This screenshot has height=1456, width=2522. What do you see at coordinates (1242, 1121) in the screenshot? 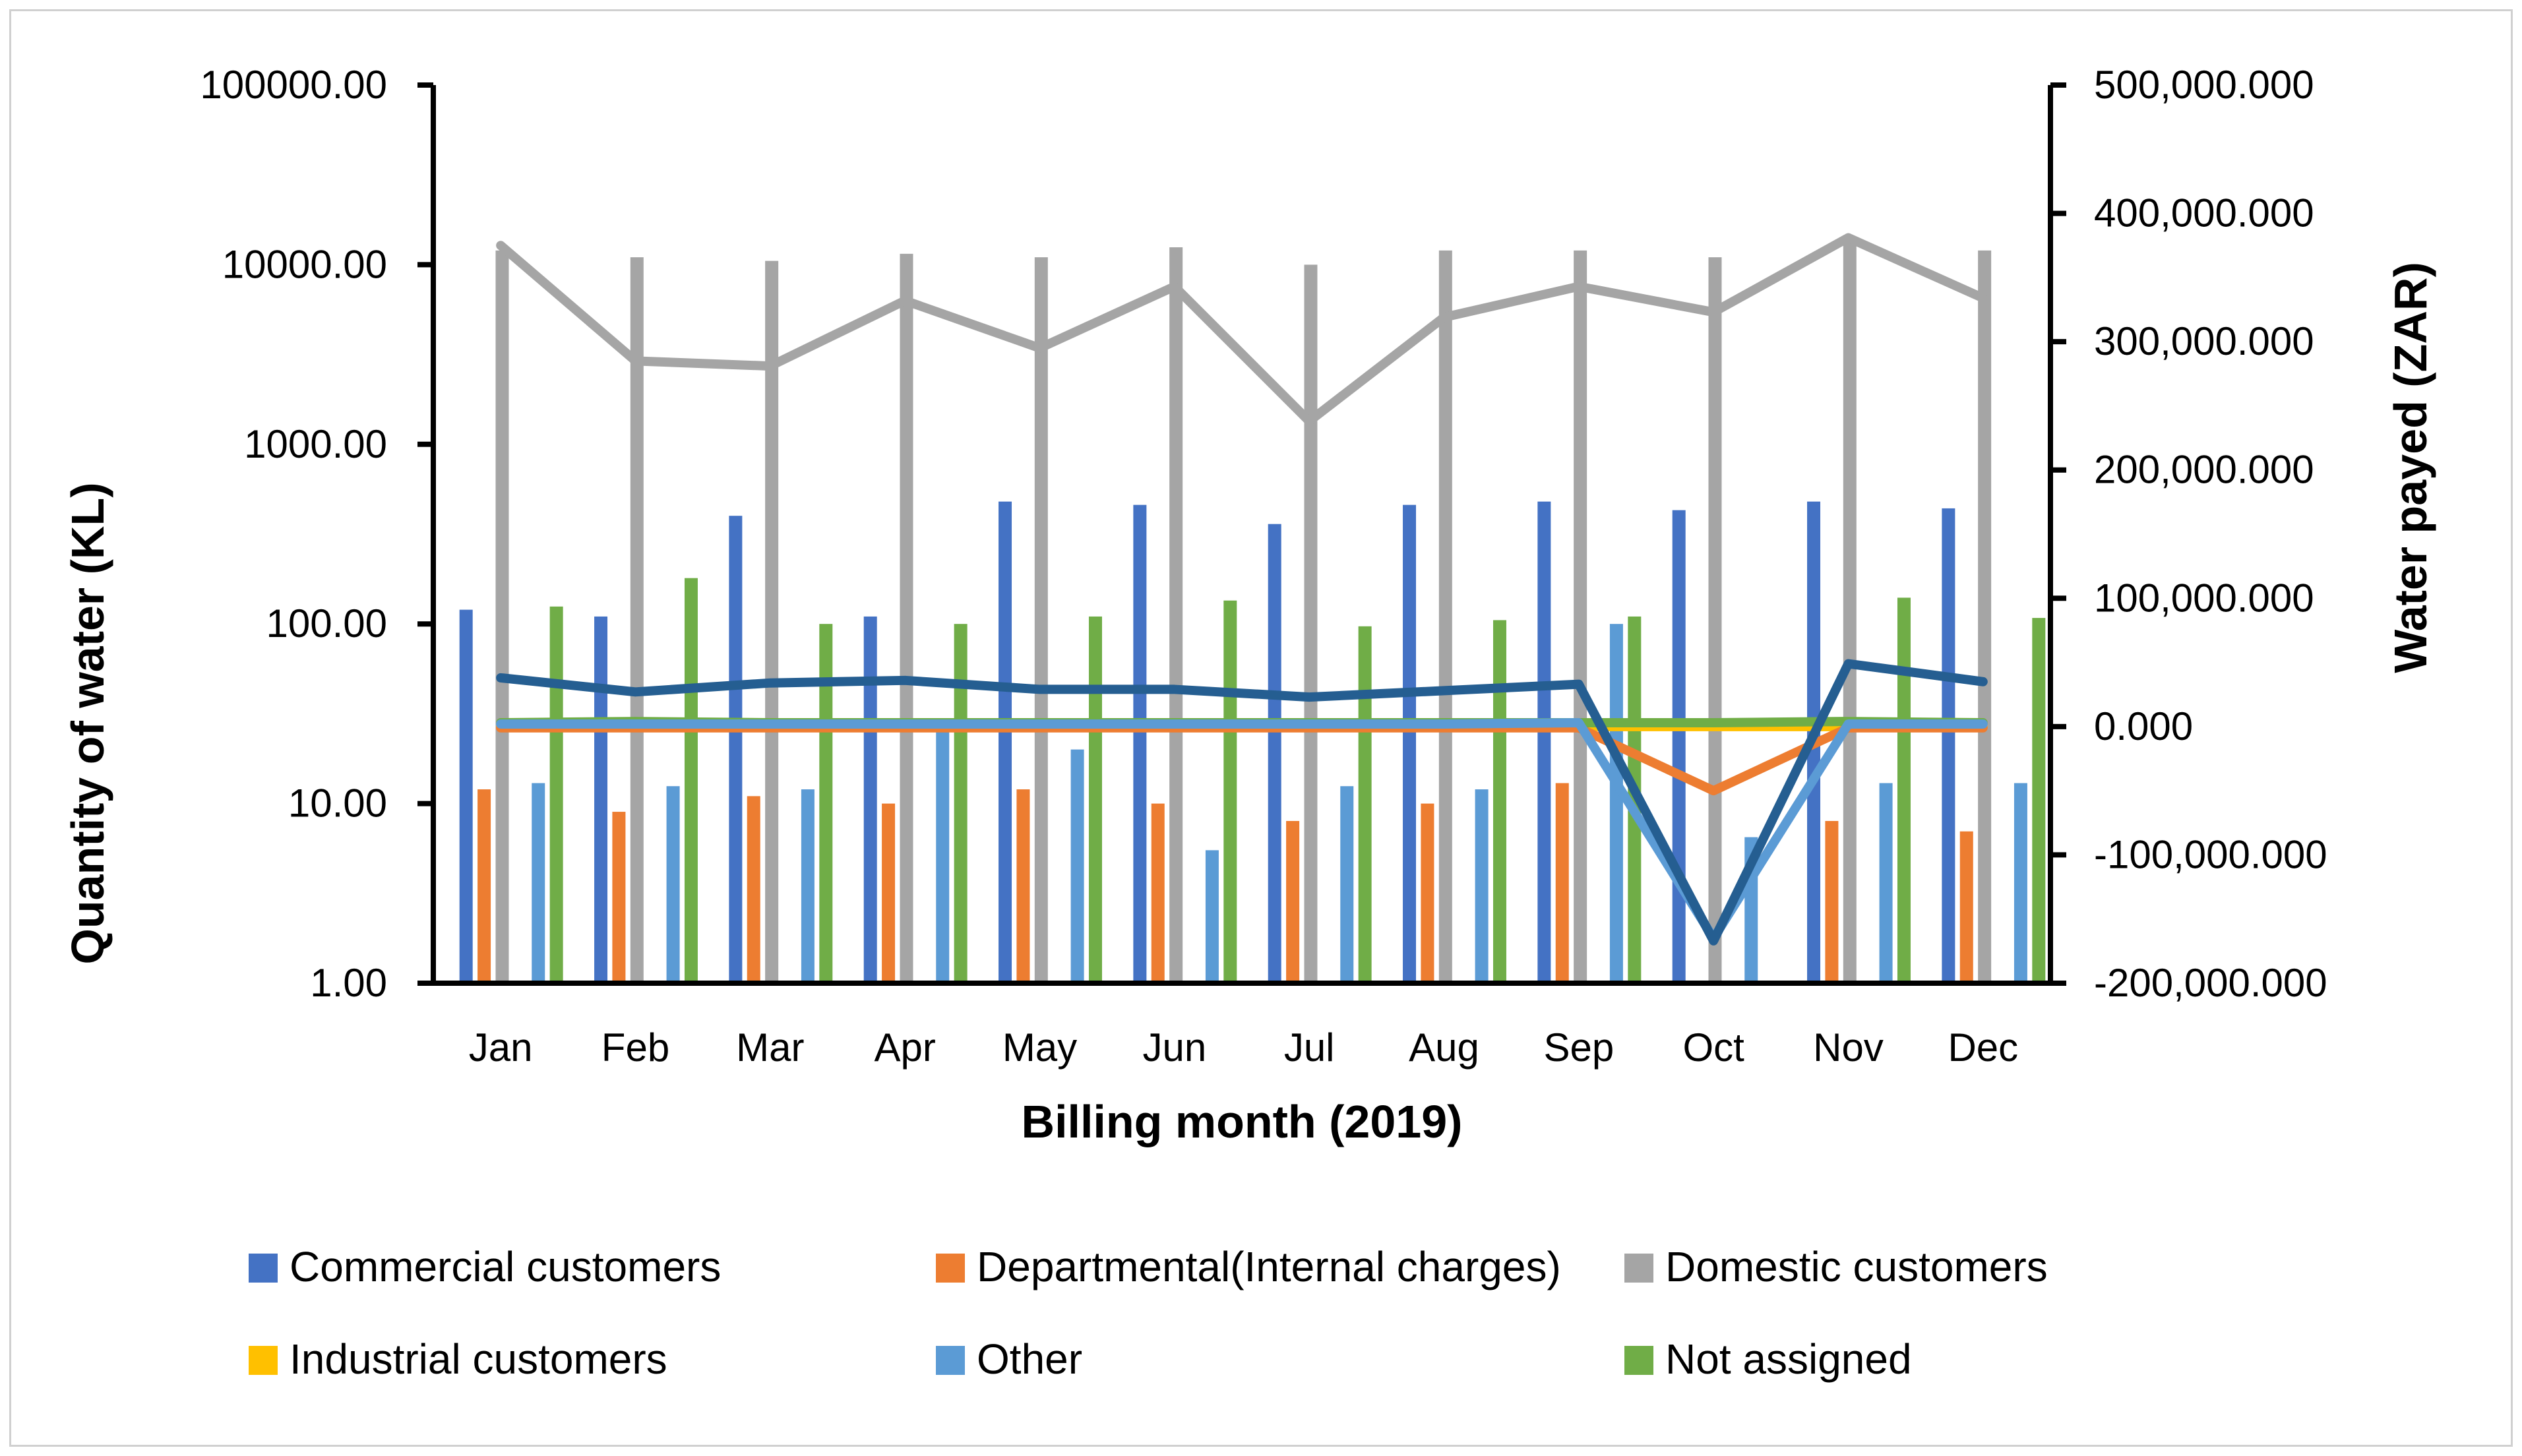
I see `x-axis-title: Billing month (2019)` at bounding box center [1242, 1121].